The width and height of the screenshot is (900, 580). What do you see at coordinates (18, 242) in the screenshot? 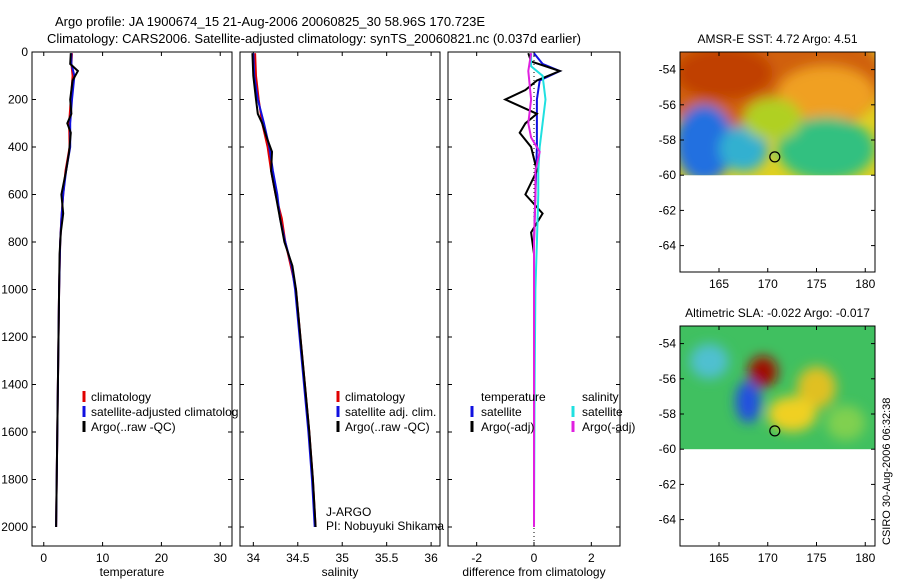
I see `y-tick-label: 800` at bounding box center [18, 242].